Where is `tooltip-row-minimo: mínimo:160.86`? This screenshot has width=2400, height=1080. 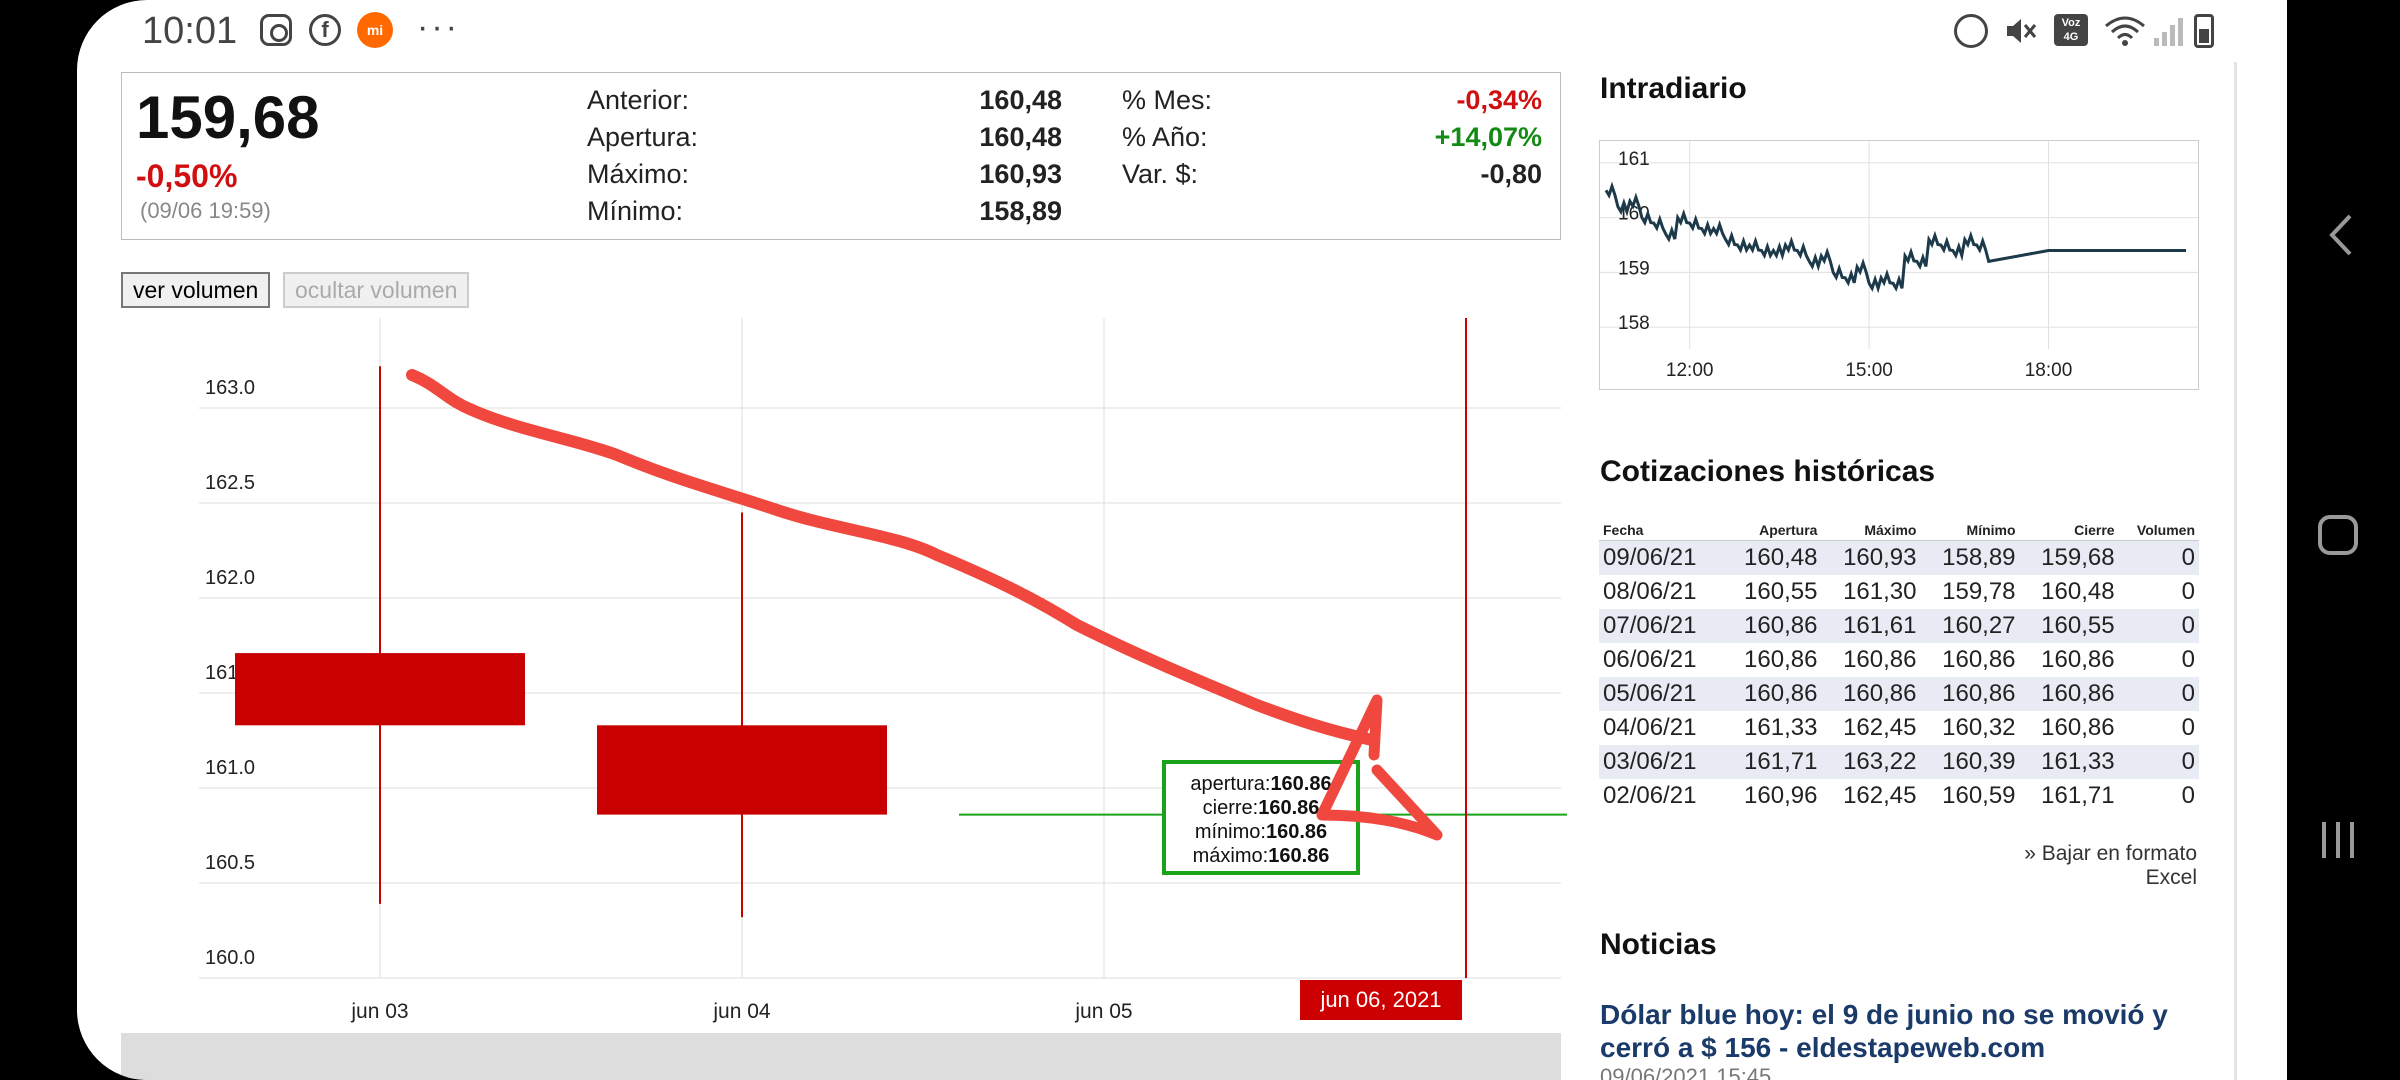
tooltip-row-minimo: mínimo:160.86 is located at coordinates (1261, 832).